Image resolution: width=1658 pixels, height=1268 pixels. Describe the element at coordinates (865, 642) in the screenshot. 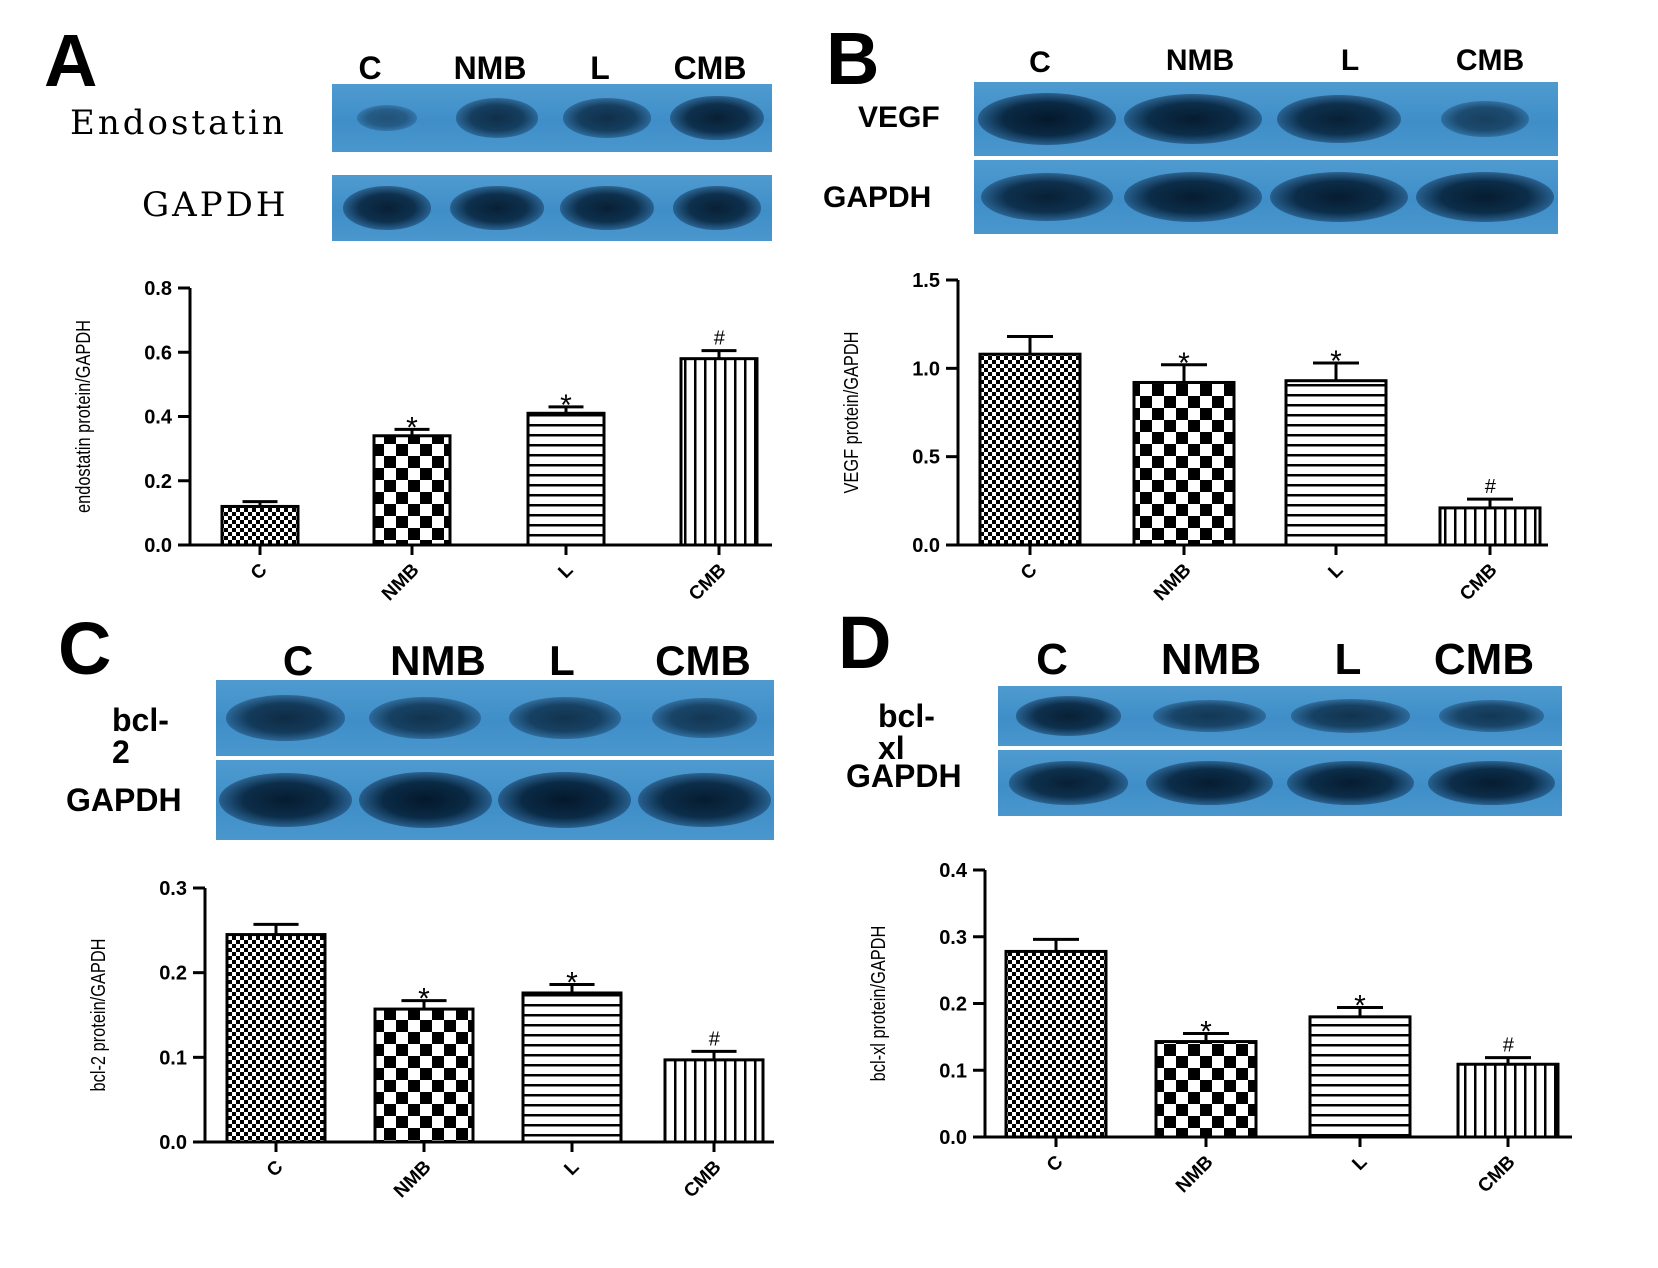

I see `panel-letter: D` at that location.